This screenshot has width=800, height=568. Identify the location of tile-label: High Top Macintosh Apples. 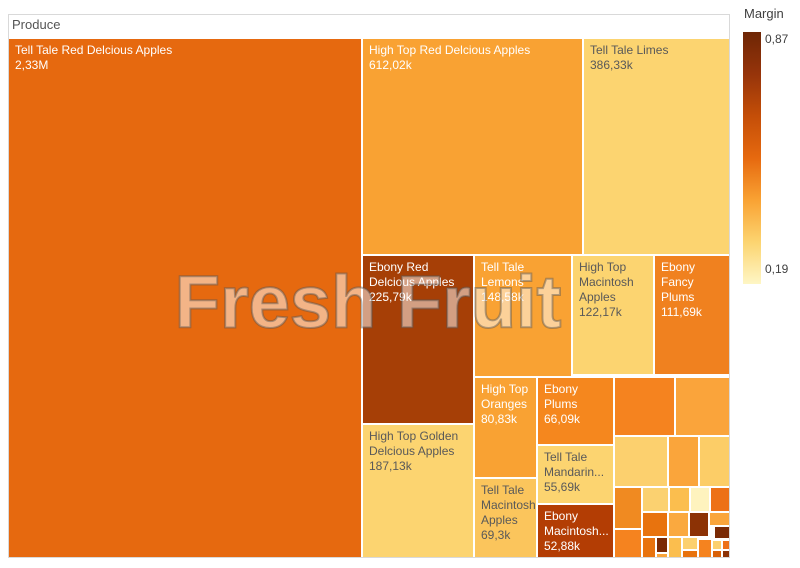
(606, 282).